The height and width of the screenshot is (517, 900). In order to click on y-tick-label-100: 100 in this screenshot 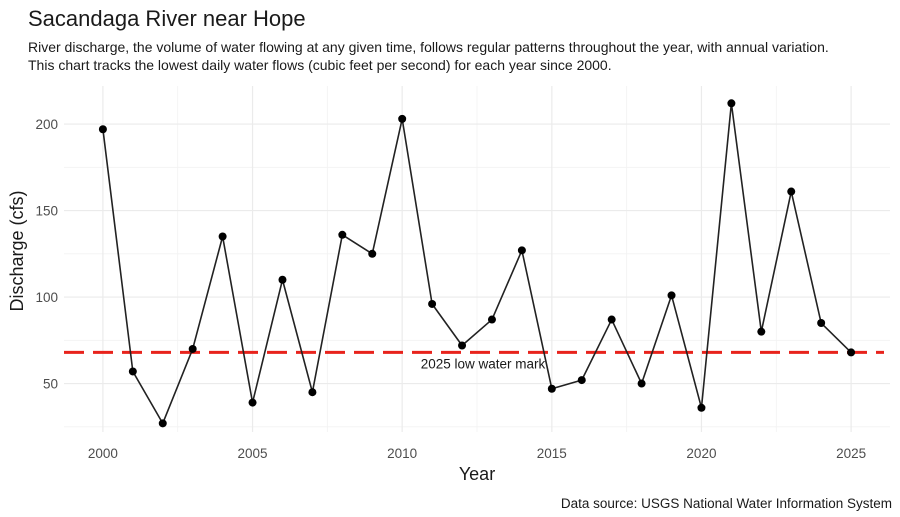, I will do `click(46, 297)`.